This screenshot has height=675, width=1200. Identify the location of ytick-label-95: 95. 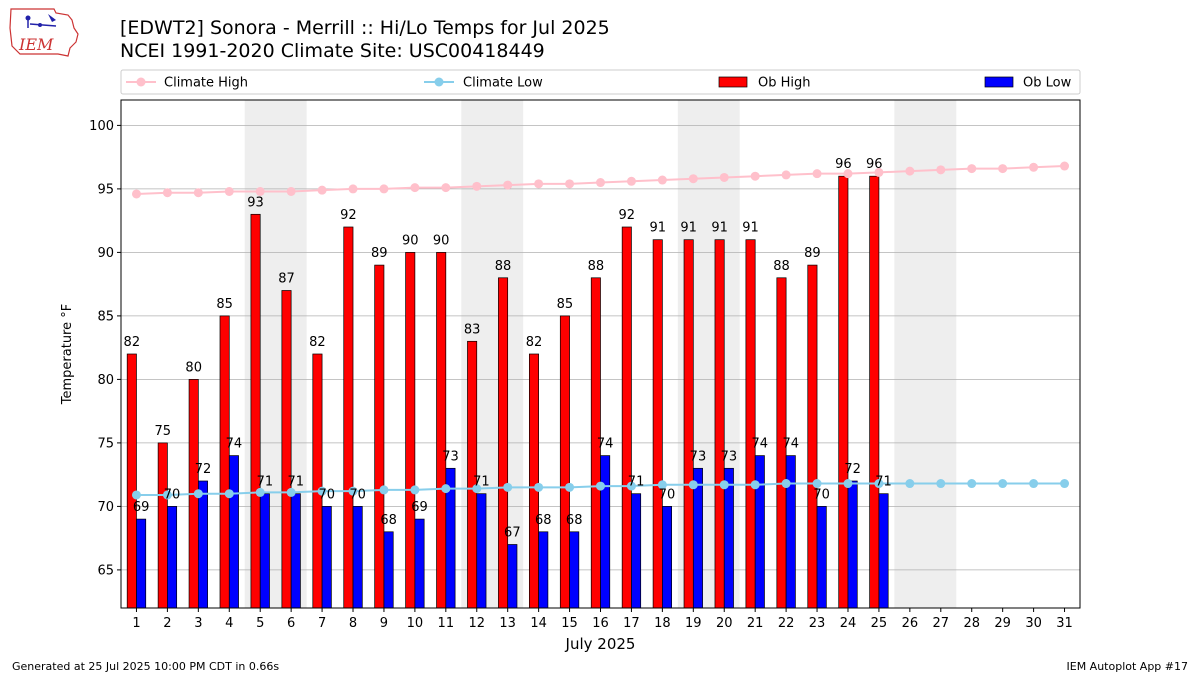
(105, 189).